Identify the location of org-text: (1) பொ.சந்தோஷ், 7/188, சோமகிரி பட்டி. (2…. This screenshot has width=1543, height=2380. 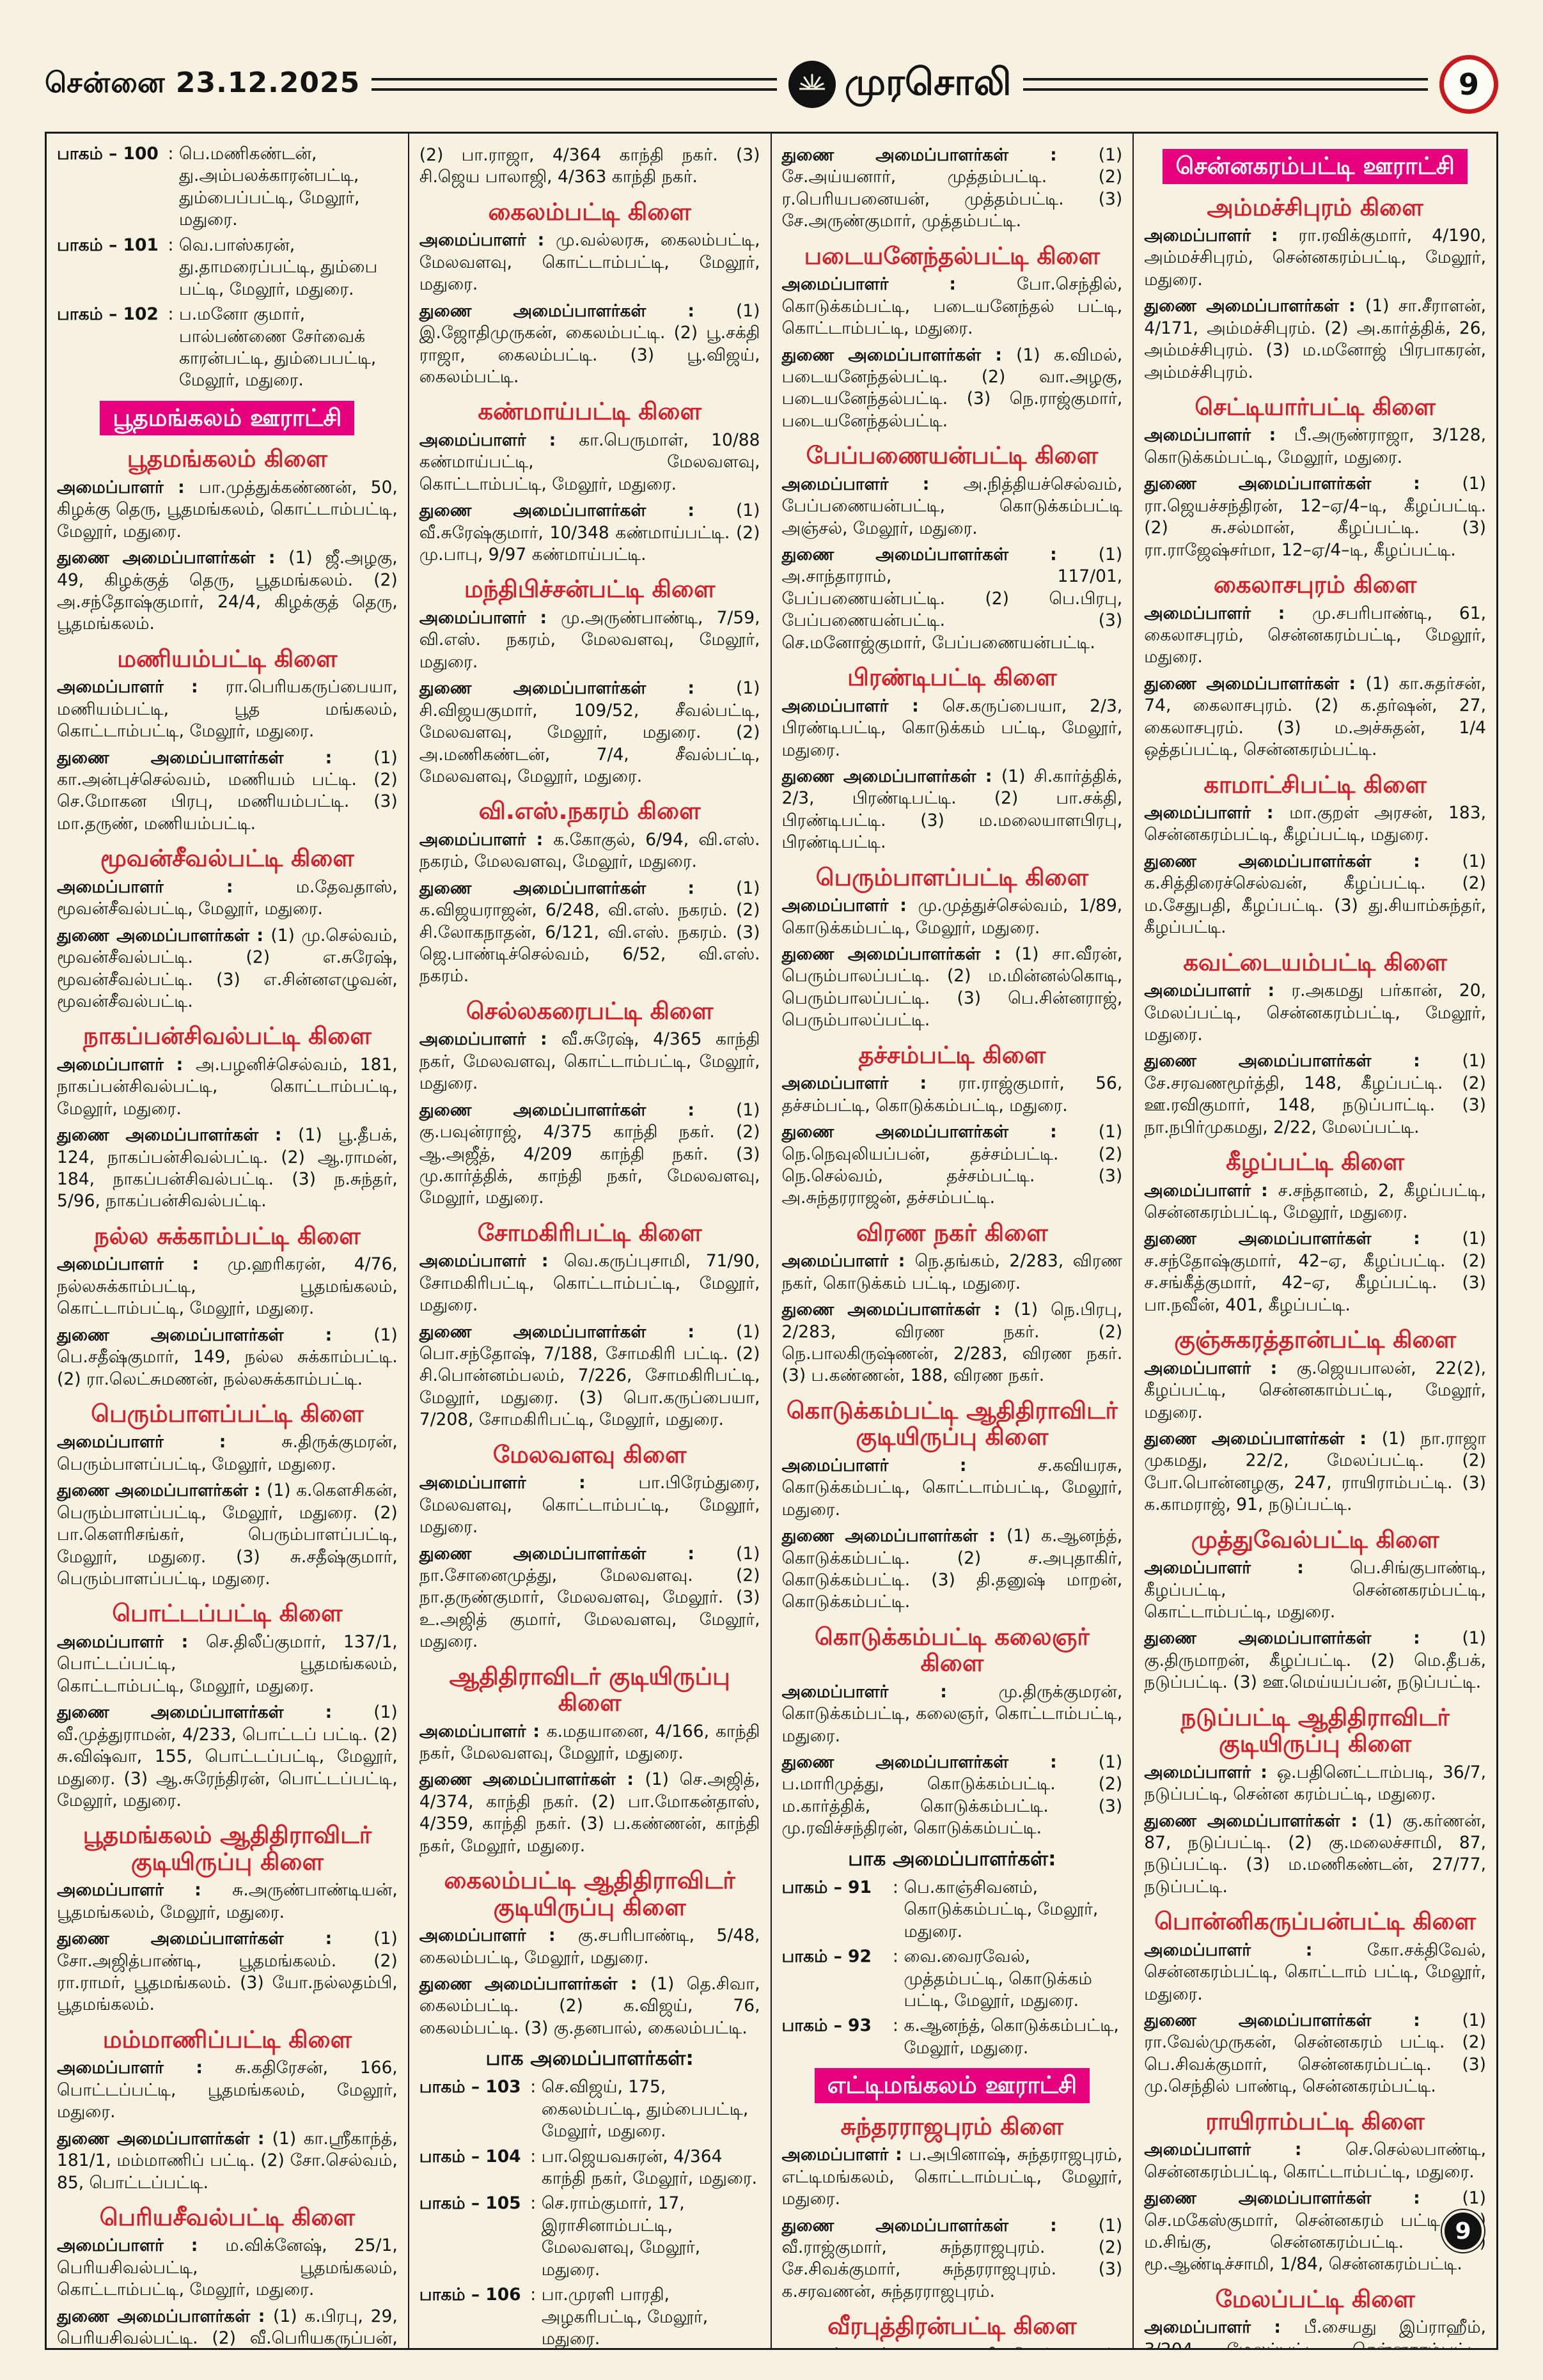
(589, 1375).